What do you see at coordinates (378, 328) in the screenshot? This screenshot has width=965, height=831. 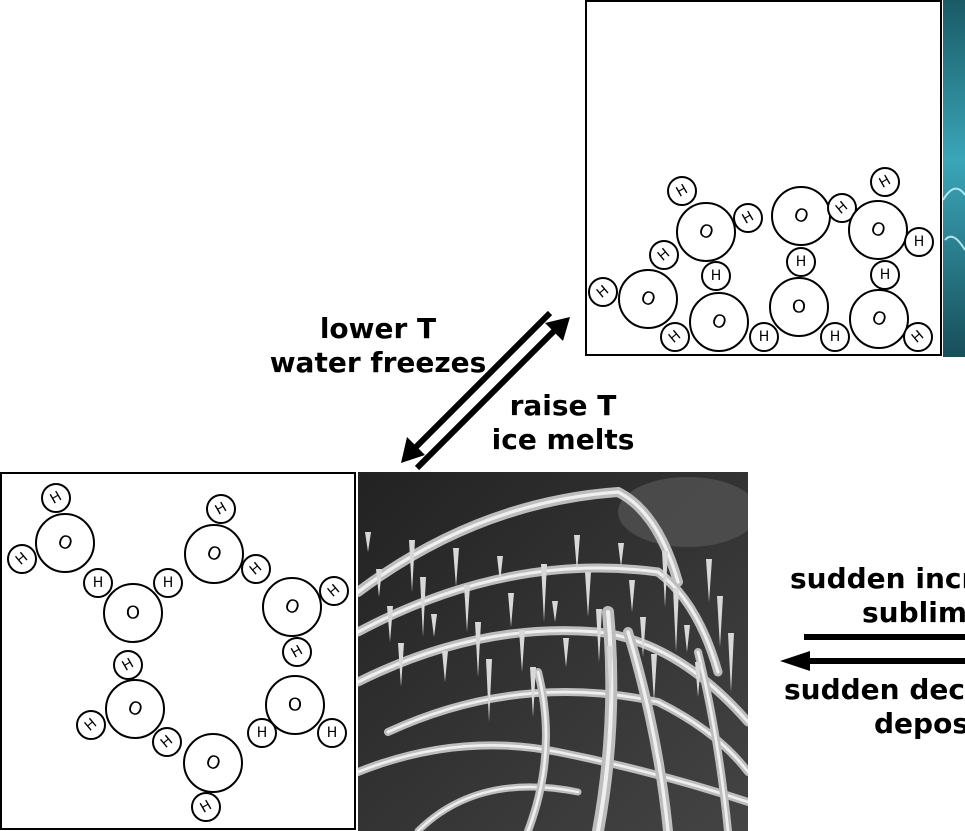 I see `upper-arrow-label-line1: lower T` at bounding box center [378, 328].